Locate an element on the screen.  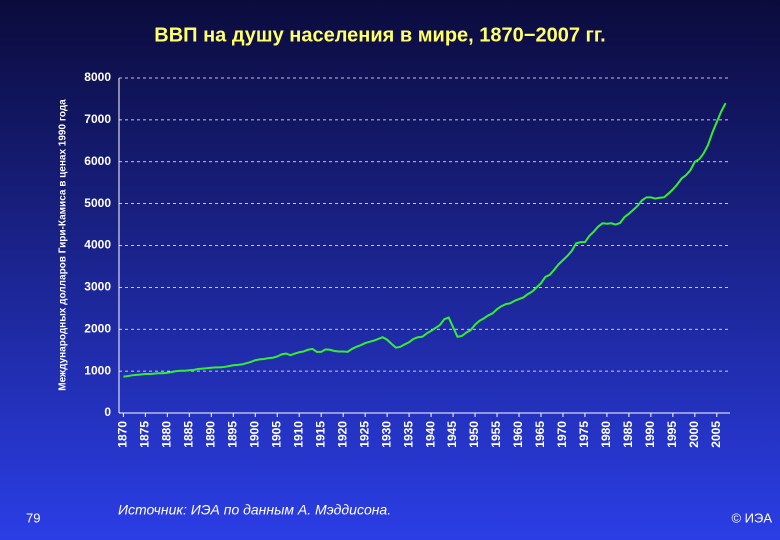
x-tick-label: 1910 is located at coordinates (298, 434).